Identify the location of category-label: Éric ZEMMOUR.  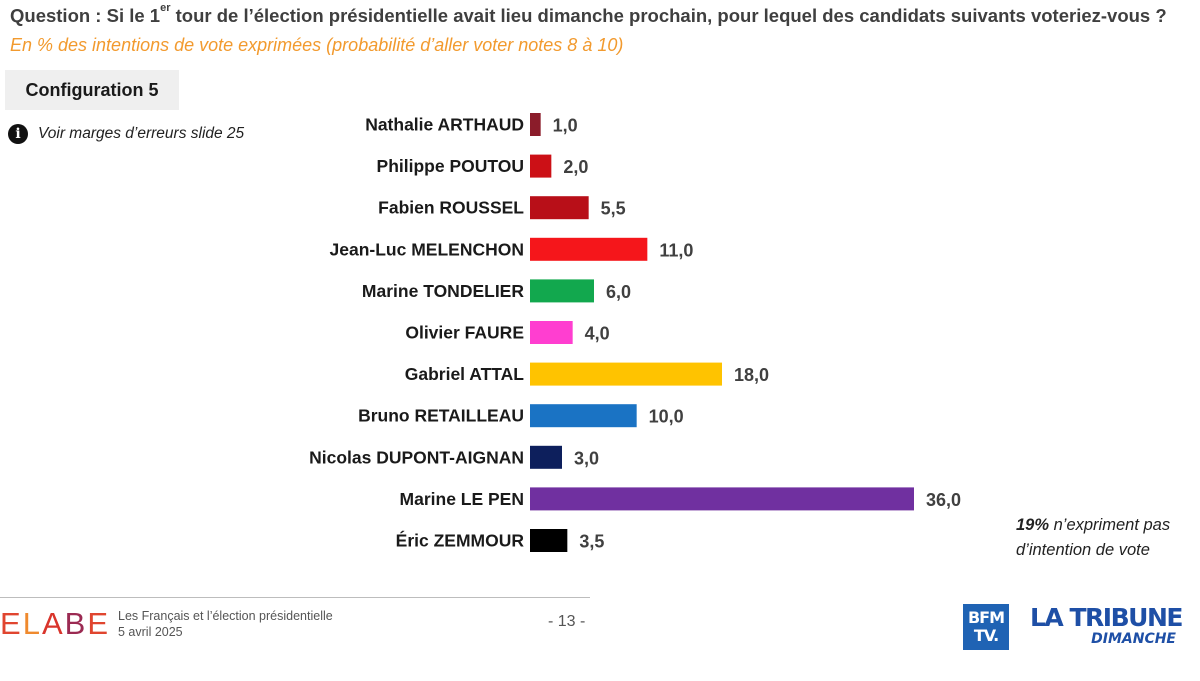
(460, 540).